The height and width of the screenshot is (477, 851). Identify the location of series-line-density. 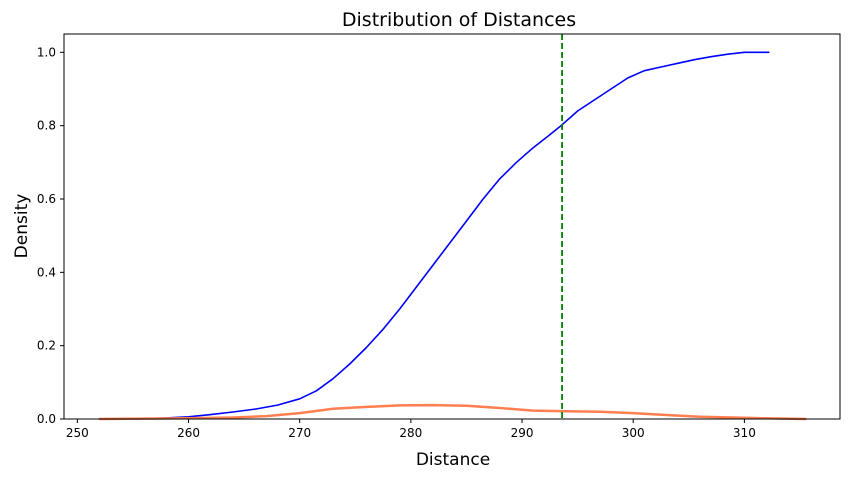
(452, 412).